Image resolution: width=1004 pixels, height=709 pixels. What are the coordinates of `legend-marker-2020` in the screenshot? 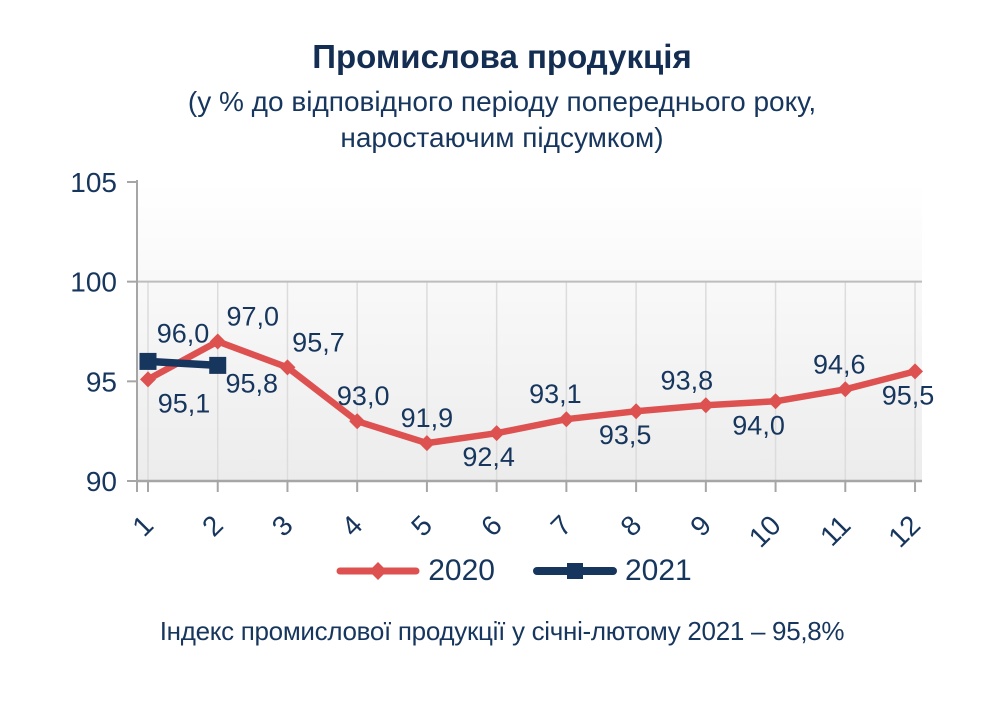 It's located at (378, 571).